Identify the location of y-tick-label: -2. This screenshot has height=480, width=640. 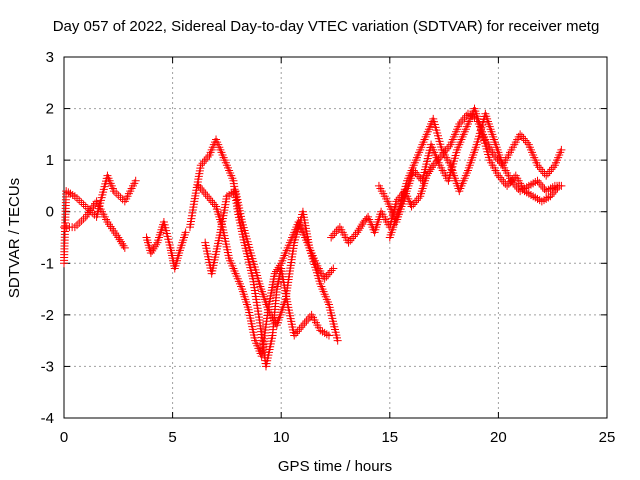
(47, 315).